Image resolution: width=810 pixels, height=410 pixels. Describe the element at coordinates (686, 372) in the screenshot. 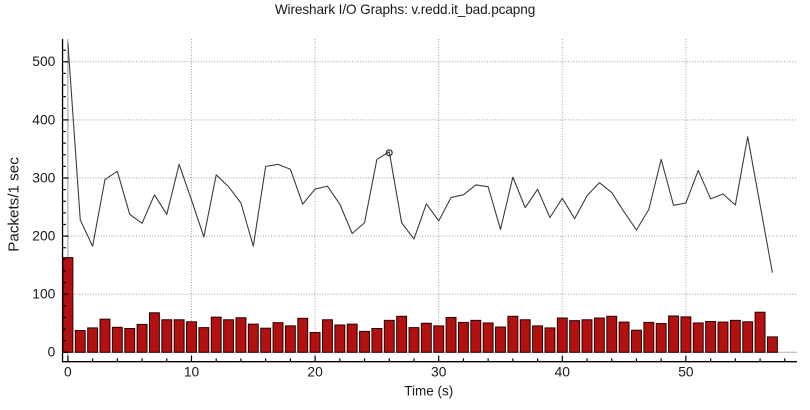

I see `svg-text: 50` at that location.